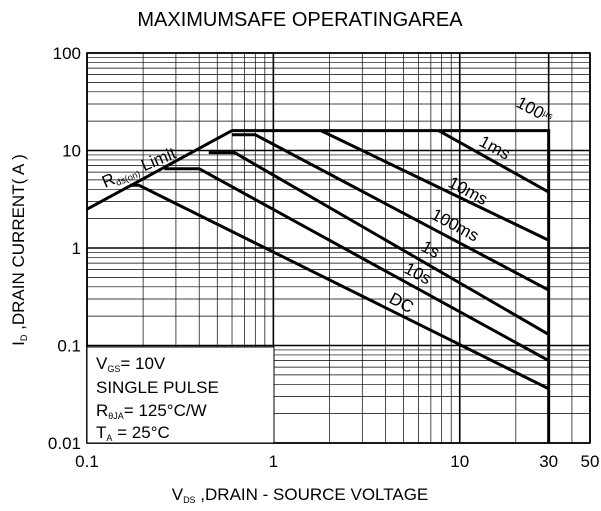  I want to click on t: ,DRAIN CURRENT( A ), so click(18, 244).